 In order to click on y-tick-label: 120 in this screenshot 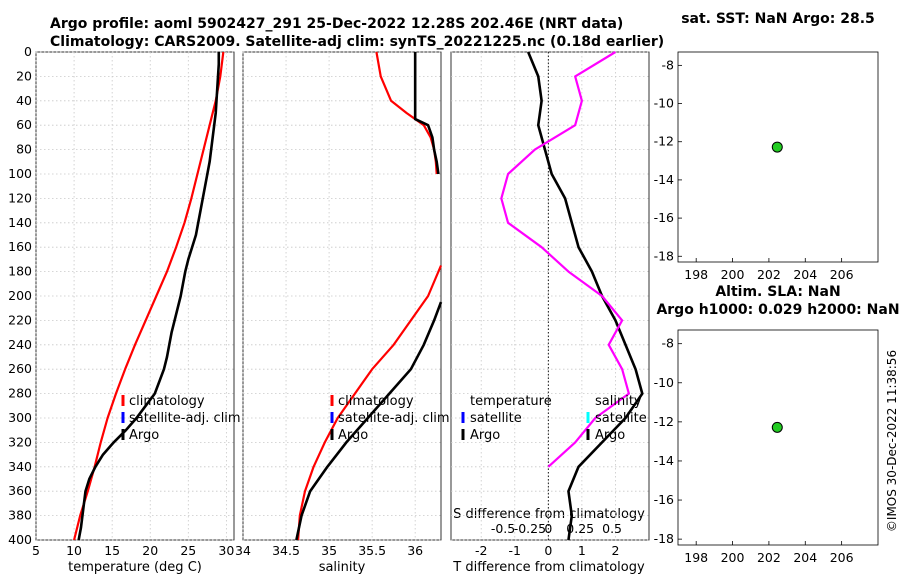, I will do `click(20, 197)`.